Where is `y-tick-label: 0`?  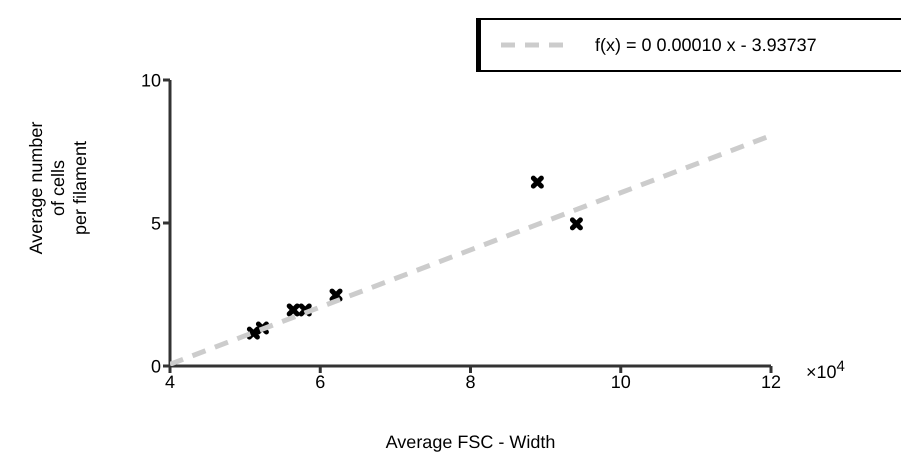
y-tick-label: 0 is located at coordinates (155, 366).